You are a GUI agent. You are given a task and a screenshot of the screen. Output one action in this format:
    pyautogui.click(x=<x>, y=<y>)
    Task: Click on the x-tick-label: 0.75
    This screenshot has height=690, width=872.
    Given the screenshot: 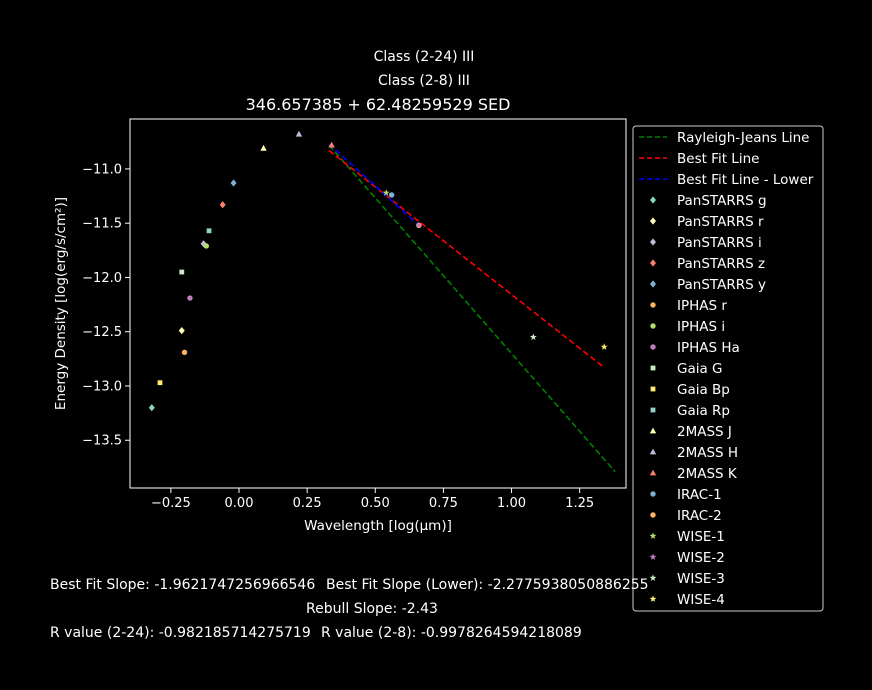 What is the action you would take?
    pyautogui.click(x=443, y=503)
    